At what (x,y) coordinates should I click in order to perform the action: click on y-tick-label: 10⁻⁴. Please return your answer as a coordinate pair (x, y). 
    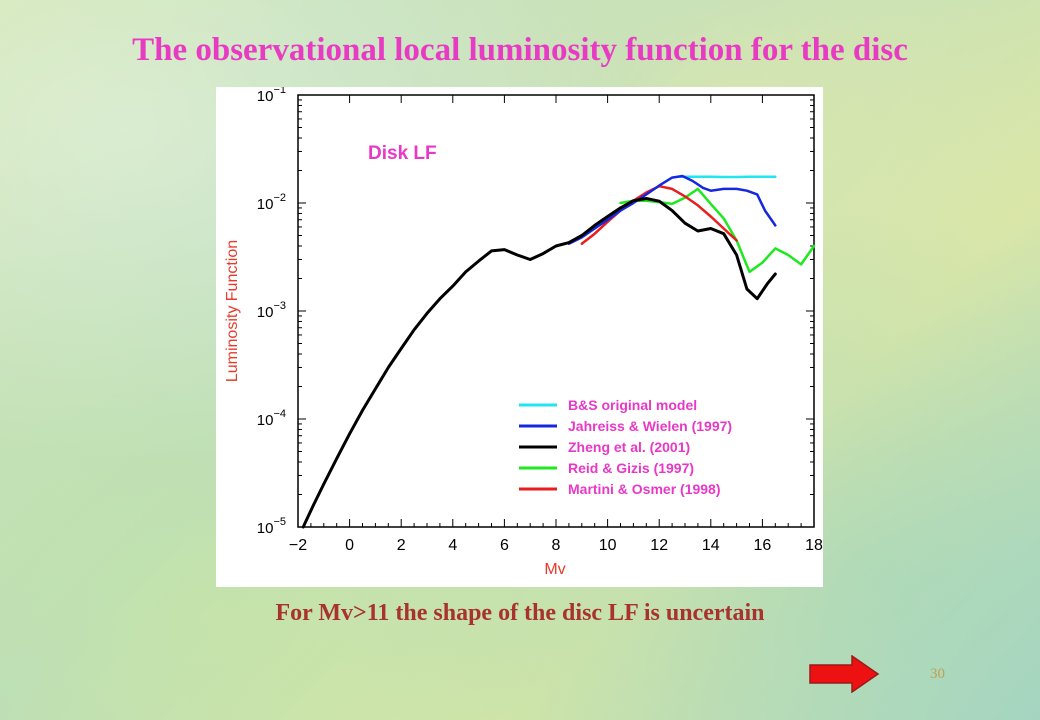
    Looking at the image, I should click on (271, 418).